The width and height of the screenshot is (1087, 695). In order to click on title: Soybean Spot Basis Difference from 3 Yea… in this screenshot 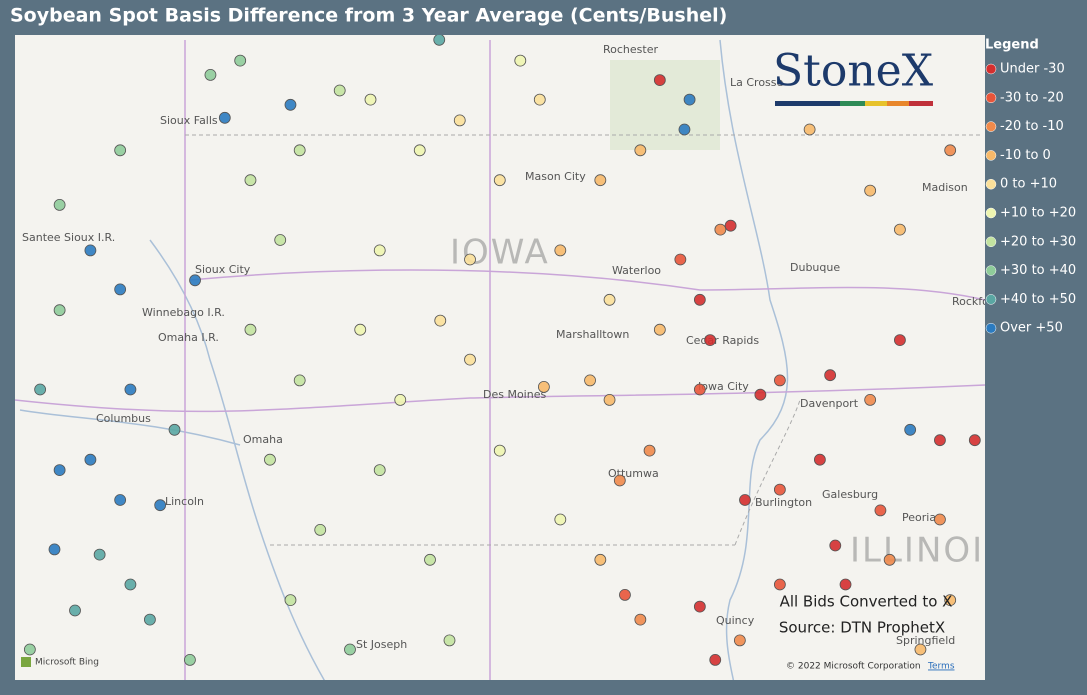, I will do `click(368, 16)`.